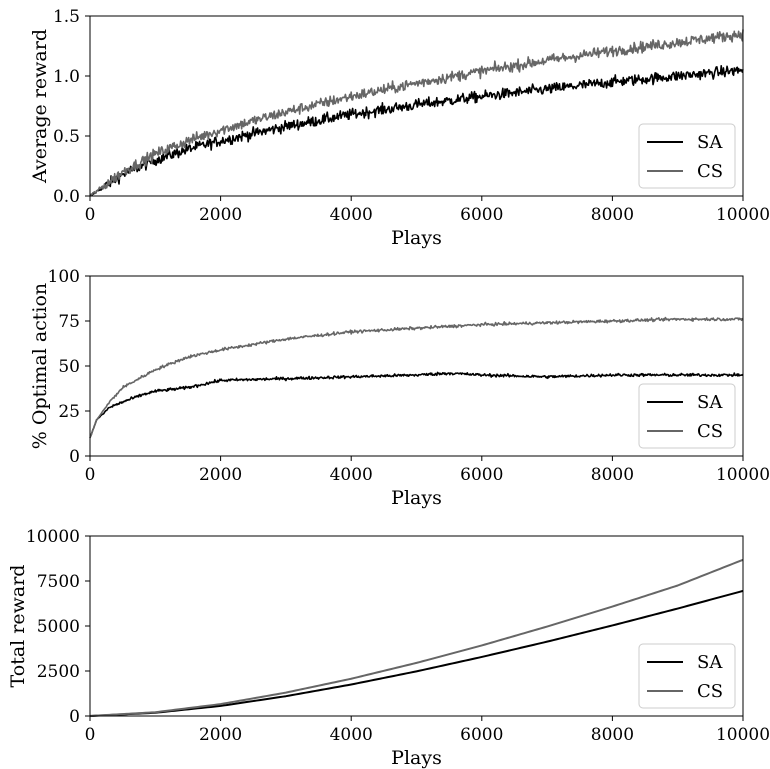 The height and width of the screenshot is (769, 770). What do you see at coordinates (66, 17) in the screenshot?
I see `y-tick-label: 1.5` at bounding box center [66, 17].